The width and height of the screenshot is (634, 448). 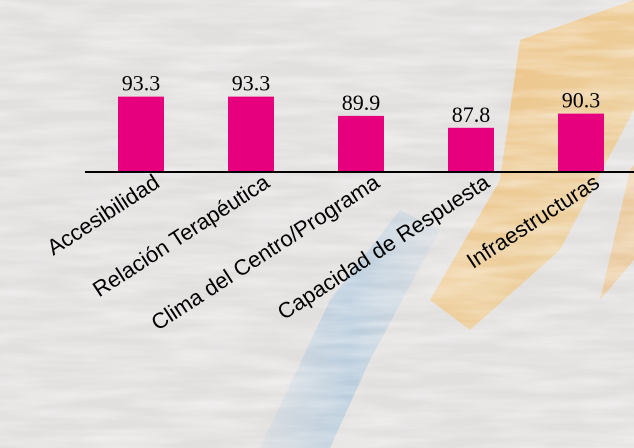 What do you see at coordinates (141, 83) in the screenshot?
I see `value-label-0: 93.3` at bounding box center [141, 83].